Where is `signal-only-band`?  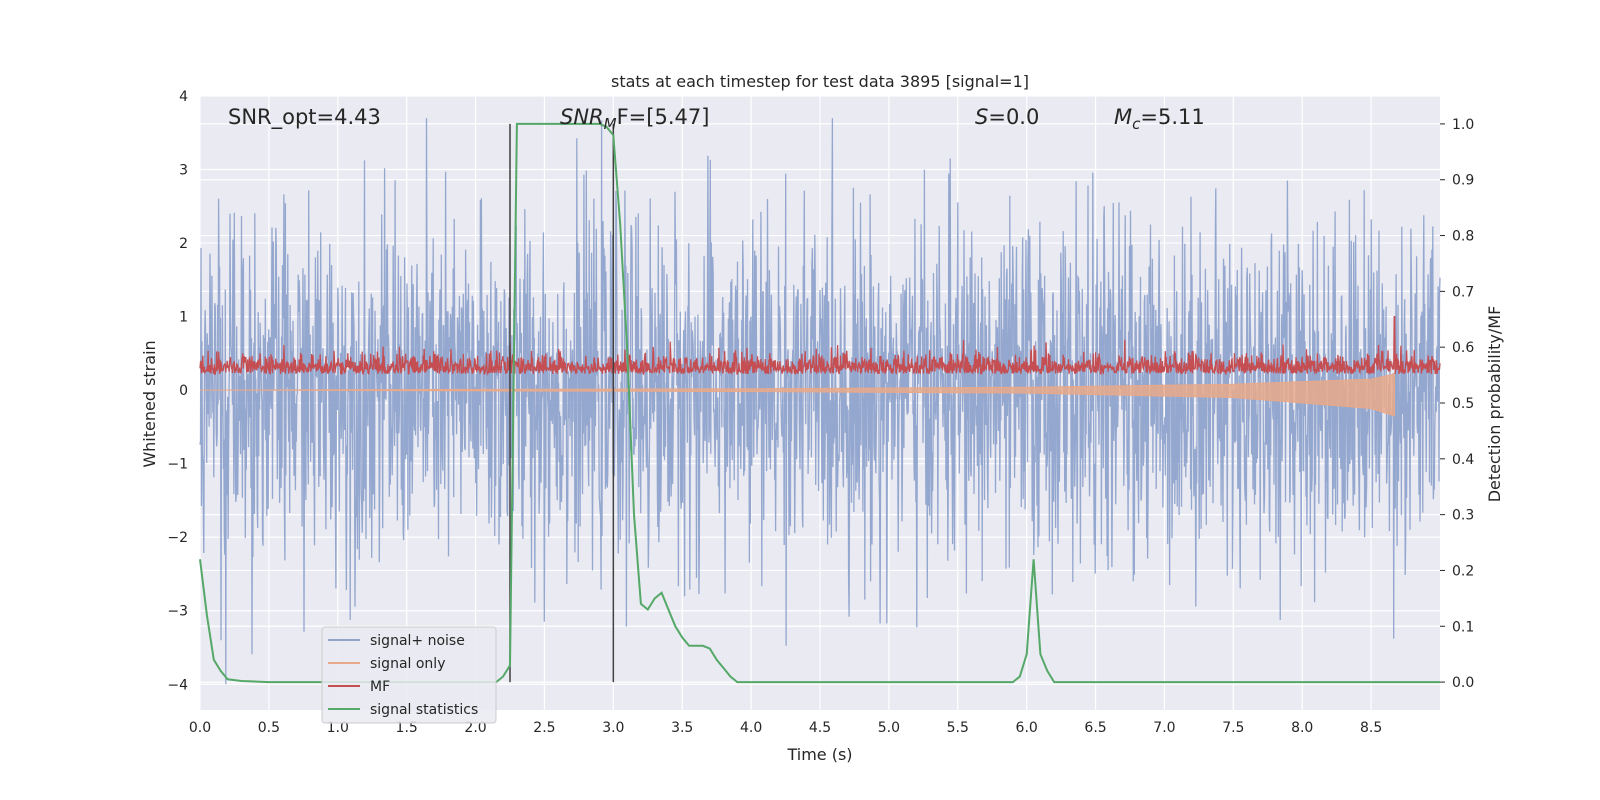 signal-only-band is located at coordinates (797, 395).